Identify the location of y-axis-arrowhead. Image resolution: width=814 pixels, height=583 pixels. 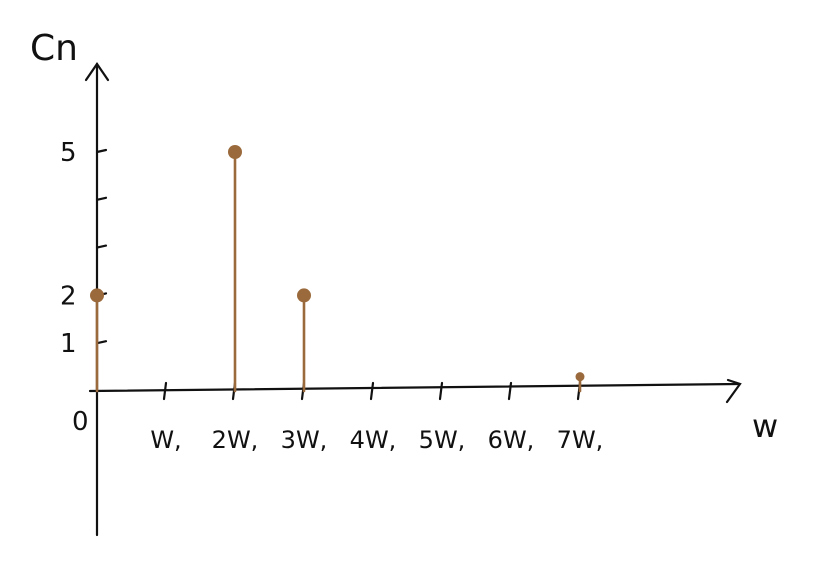
(97, 72).